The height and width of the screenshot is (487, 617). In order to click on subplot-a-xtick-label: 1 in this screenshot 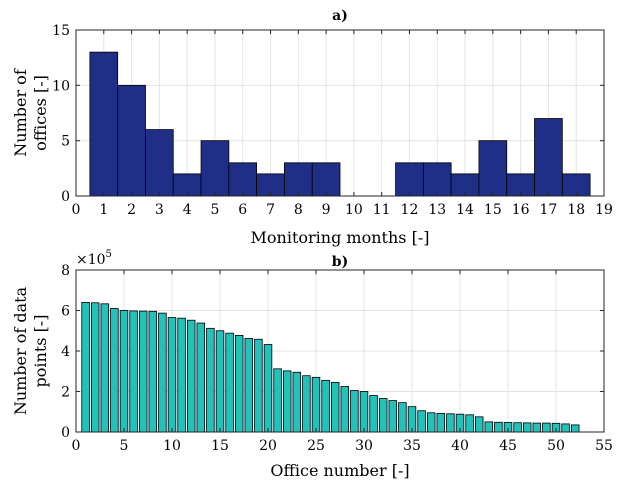, I will do `click(103, 210)`.